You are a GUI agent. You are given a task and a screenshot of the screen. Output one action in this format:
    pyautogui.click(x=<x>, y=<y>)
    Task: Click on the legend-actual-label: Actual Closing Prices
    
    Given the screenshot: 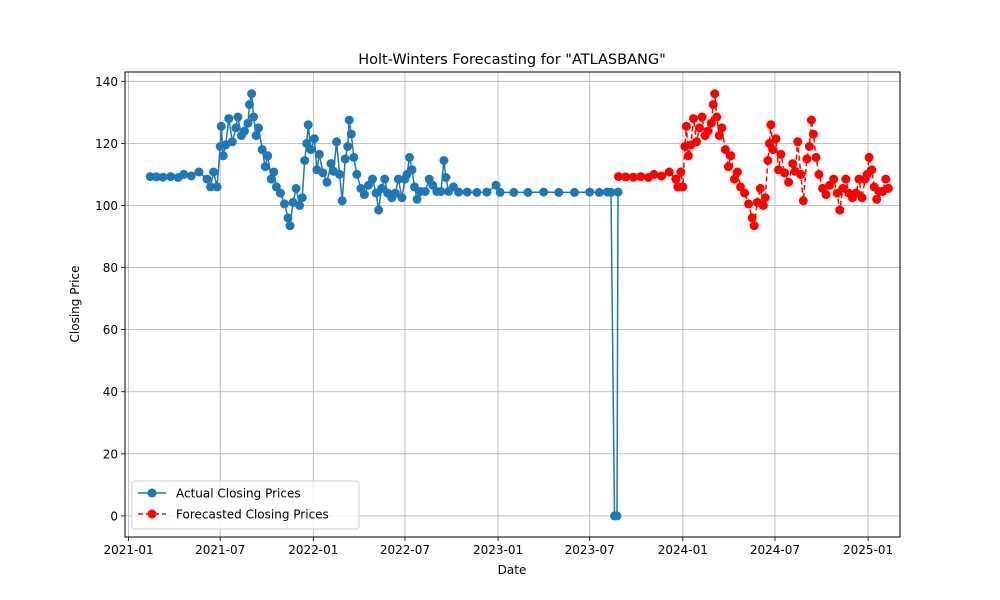 What is the action you would take?
    pyautogui.click(x=238, y=494)
    